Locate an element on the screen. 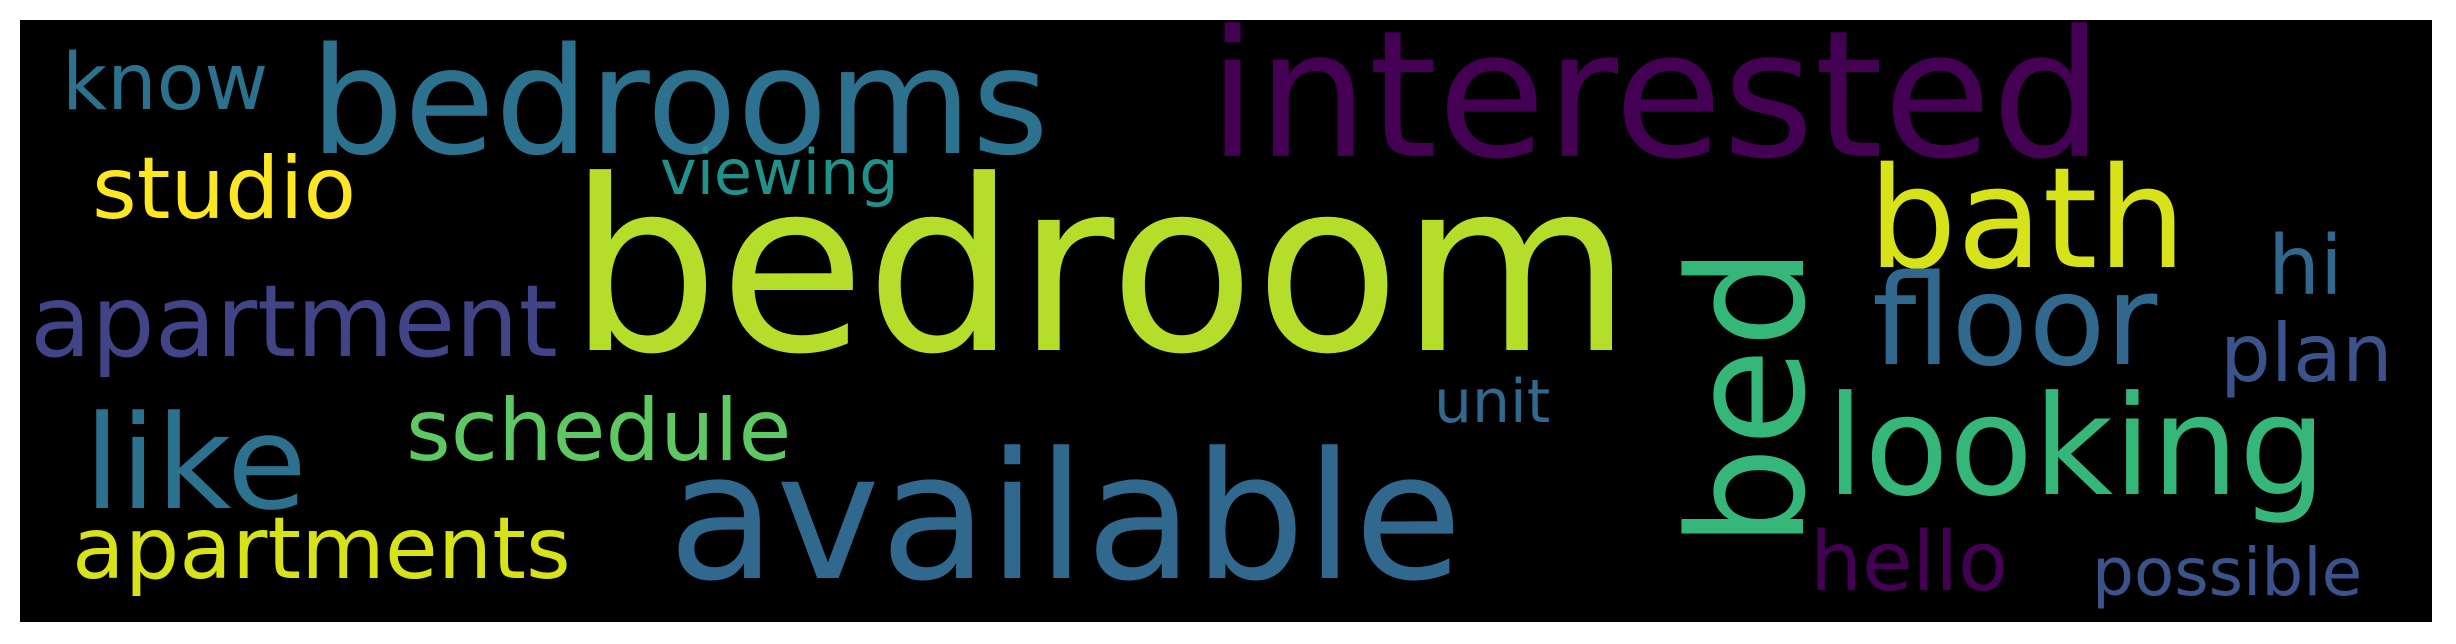  word-available: available is located at coordinates (1065, 517).